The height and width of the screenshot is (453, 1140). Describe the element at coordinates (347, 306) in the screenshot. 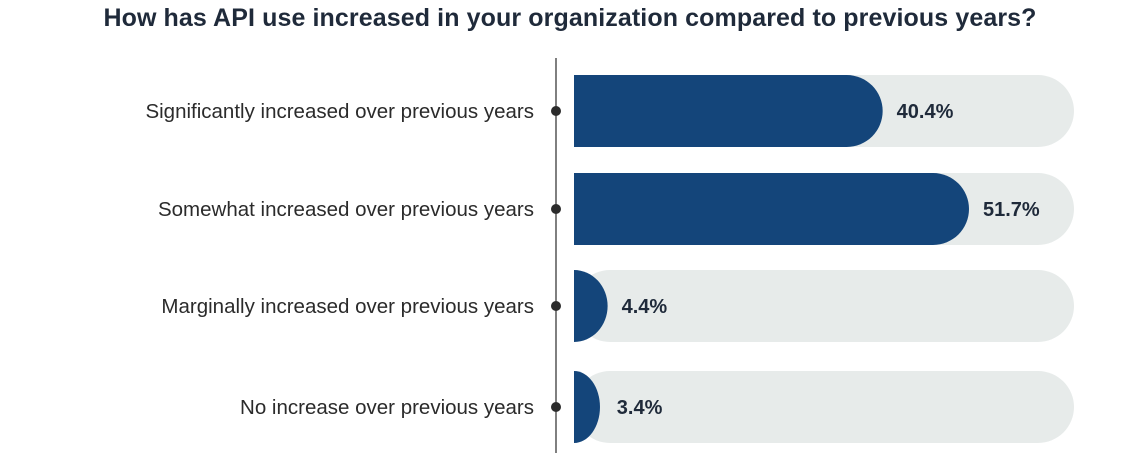

I see `category-label: Marginally increased over previous years` at that location.